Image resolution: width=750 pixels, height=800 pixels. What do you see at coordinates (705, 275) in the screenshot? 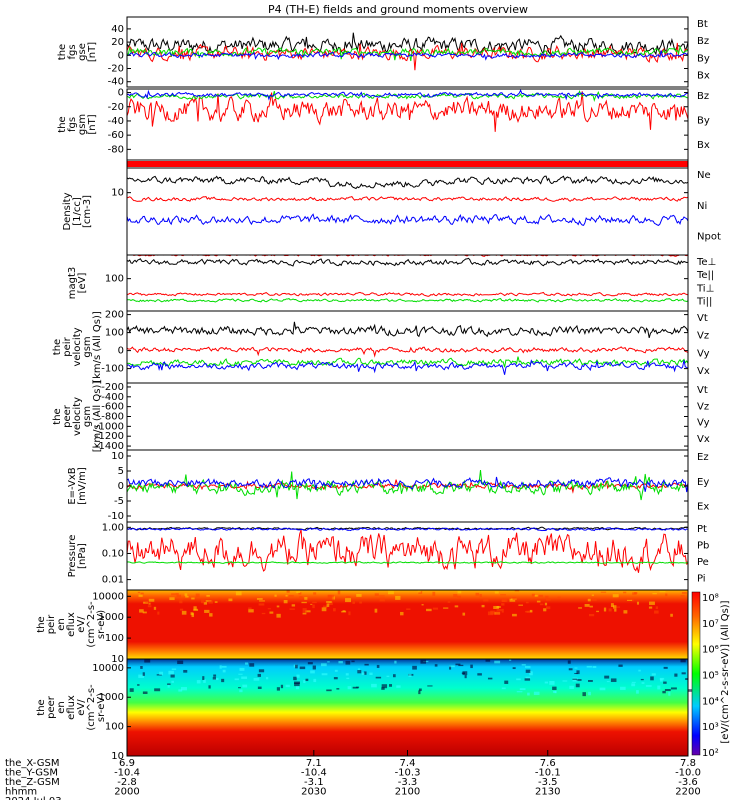
I see `legend-Te||: Te||` at bounding box center [705, 275].